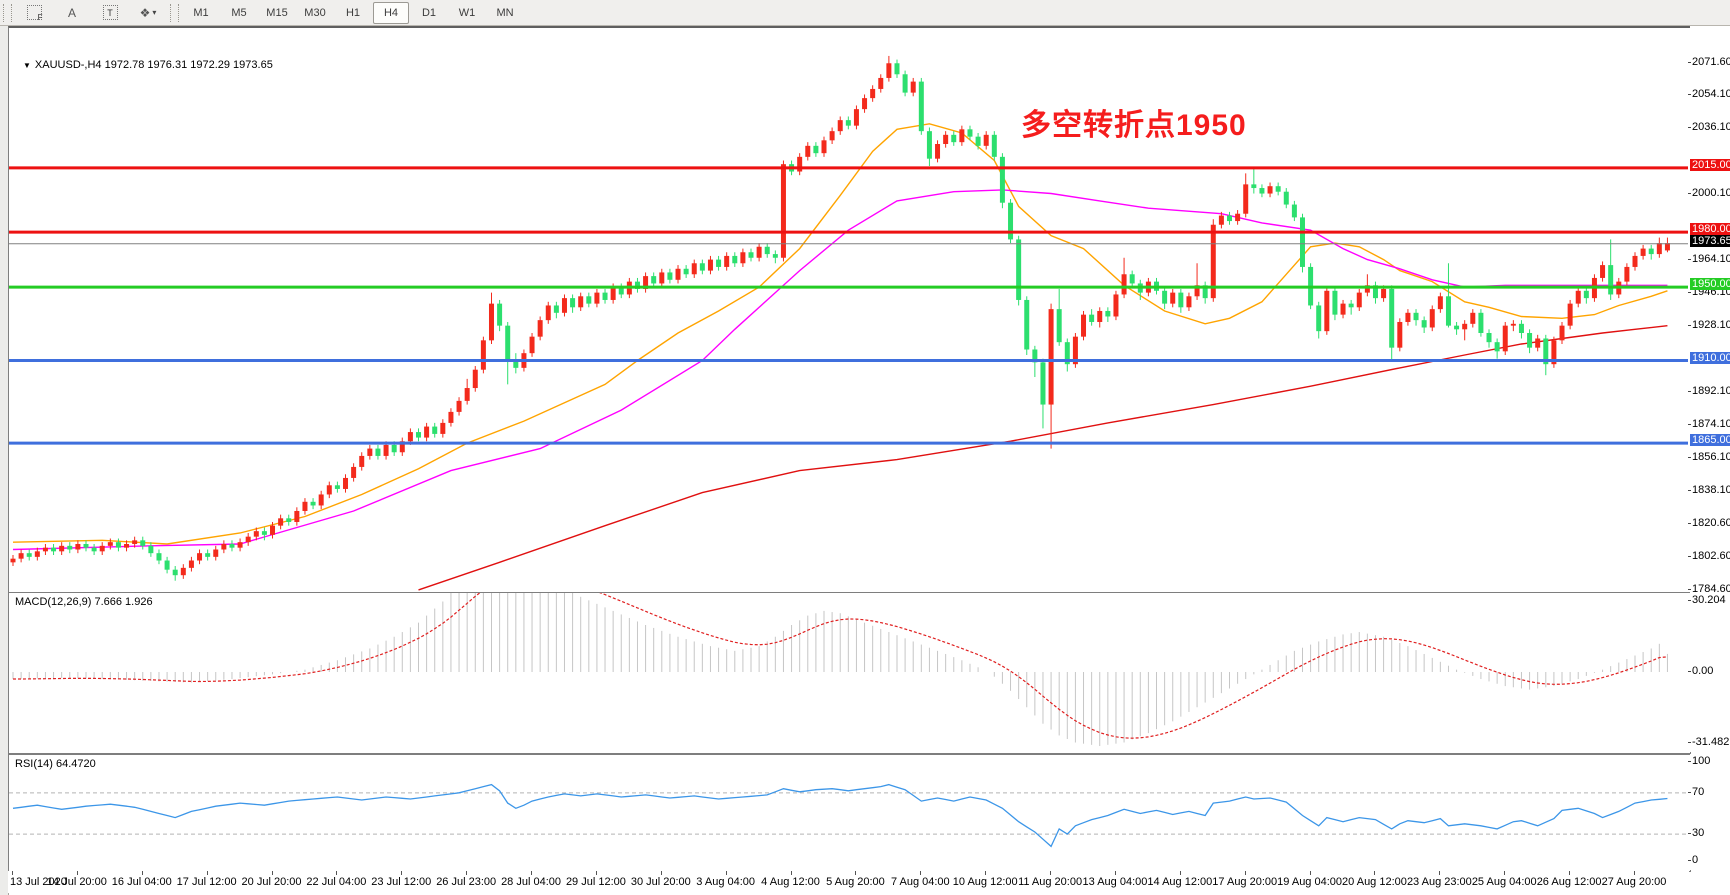  I want to click on rsi-tick: 0, so click(1693, 860).